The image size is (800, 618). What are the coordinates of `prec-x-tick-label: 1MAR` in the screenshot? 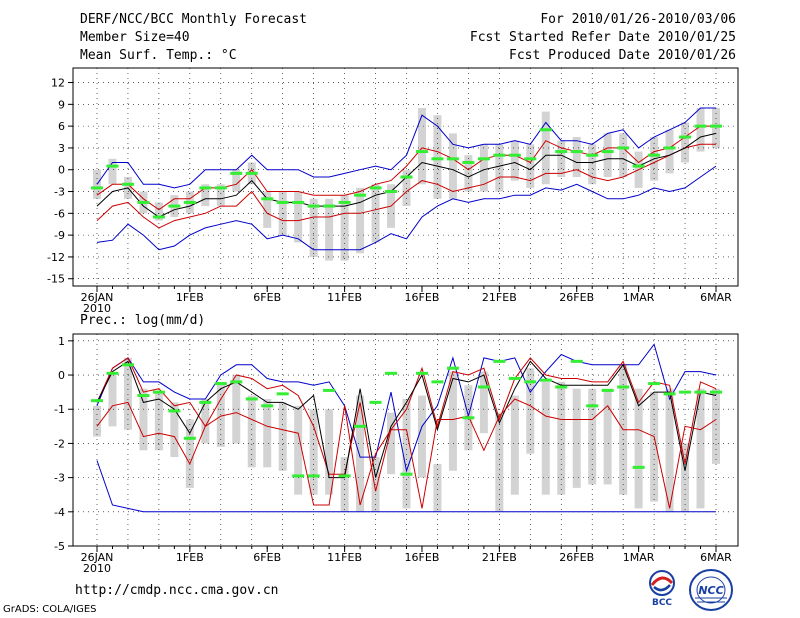 It's located at (639, 557).